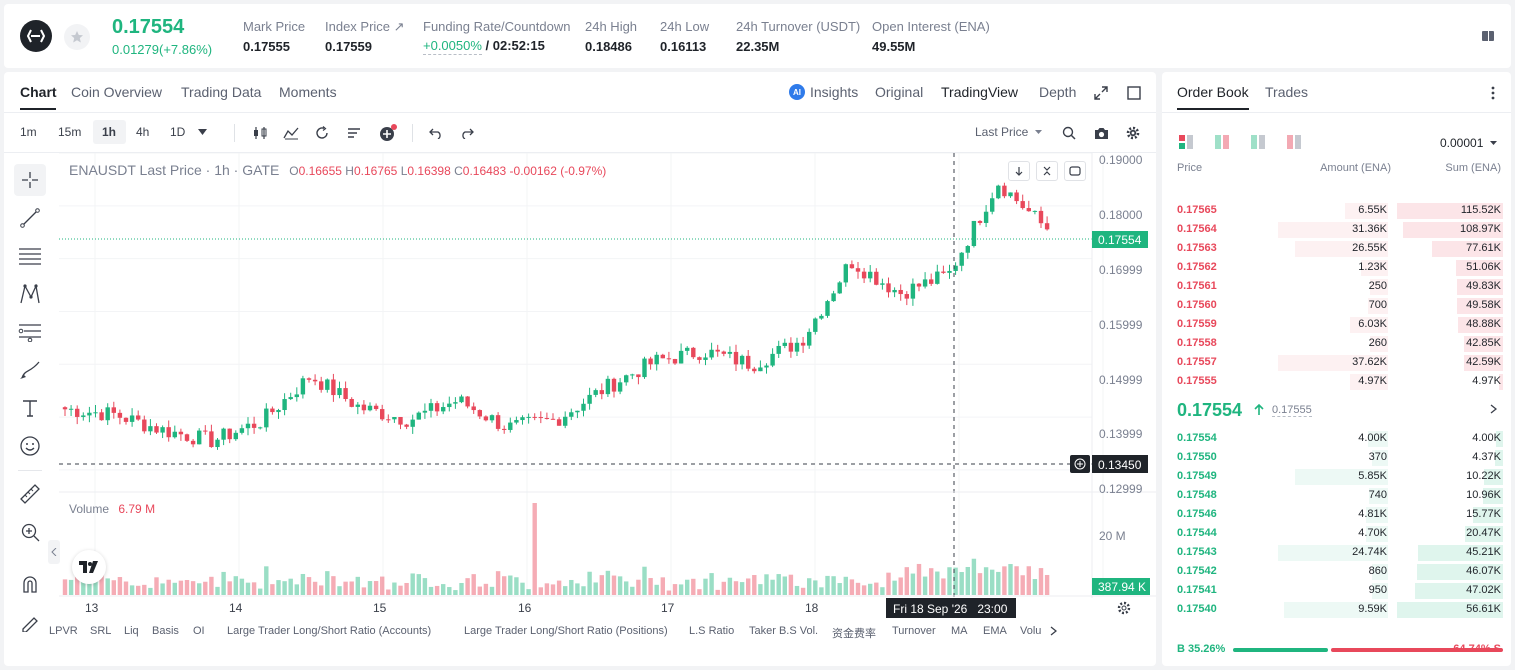  Describe the element at coordinates (38, 92) in the screenshot. I see `tab-chart: Chart` at that location.